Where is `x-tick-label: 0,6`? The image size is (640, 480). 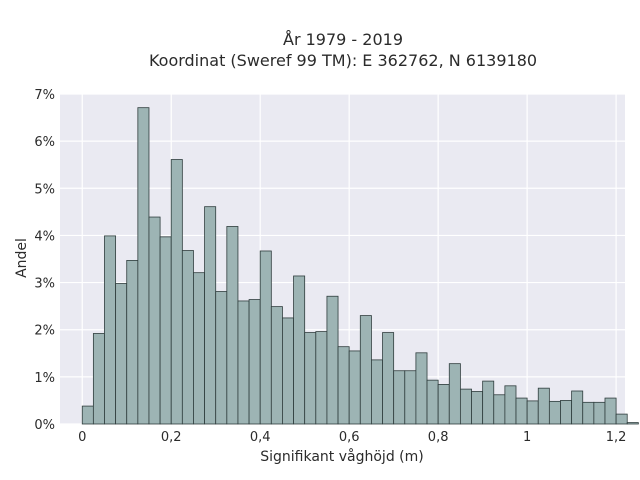
x-tick-label: 0,6 is located at coordinates (349, 437).